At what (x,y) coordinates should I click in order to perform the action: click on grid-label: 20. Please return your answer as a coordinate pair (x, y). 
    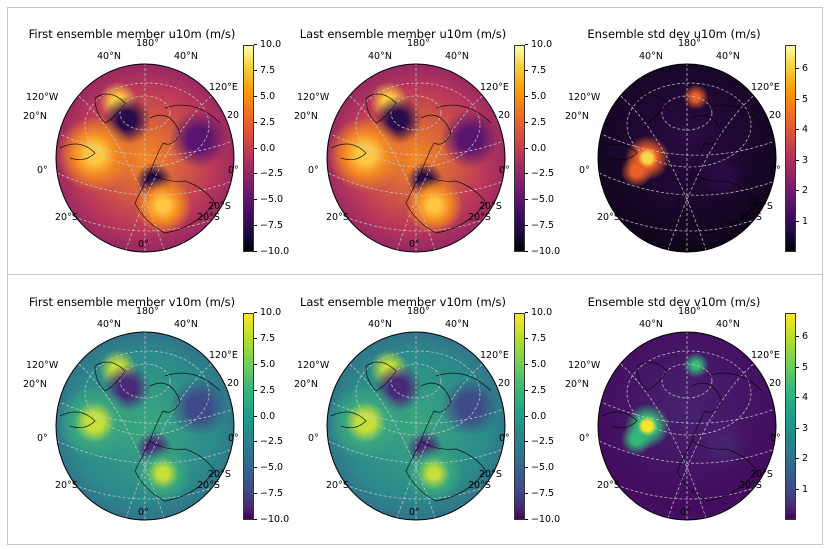
    Looking at the image, I should click on (233, 383).